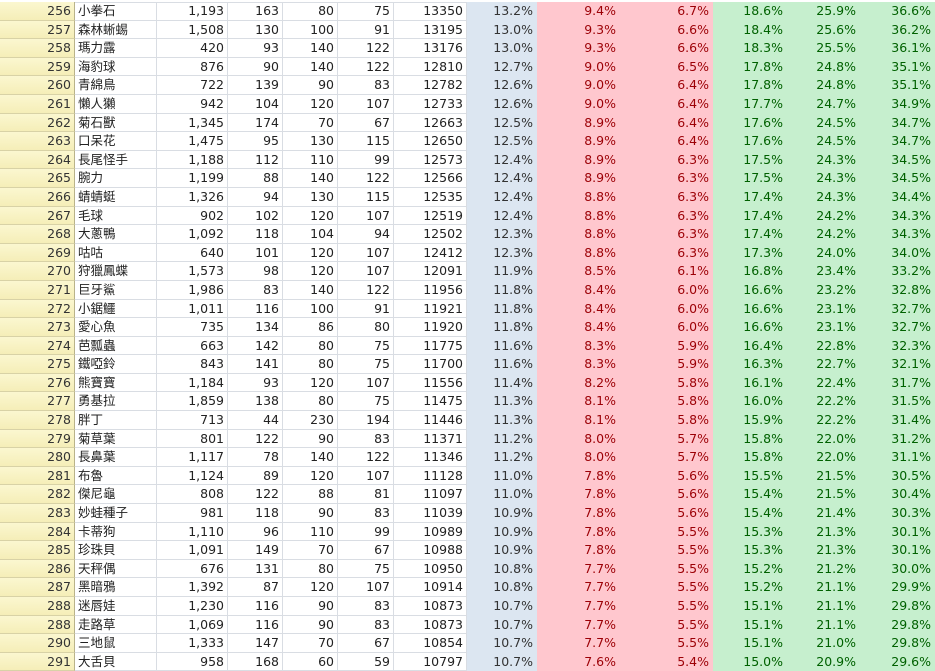 This screenshot has width=935, height=671. I want to click on percent-cell-green: 16.6%, so click(750, 327).